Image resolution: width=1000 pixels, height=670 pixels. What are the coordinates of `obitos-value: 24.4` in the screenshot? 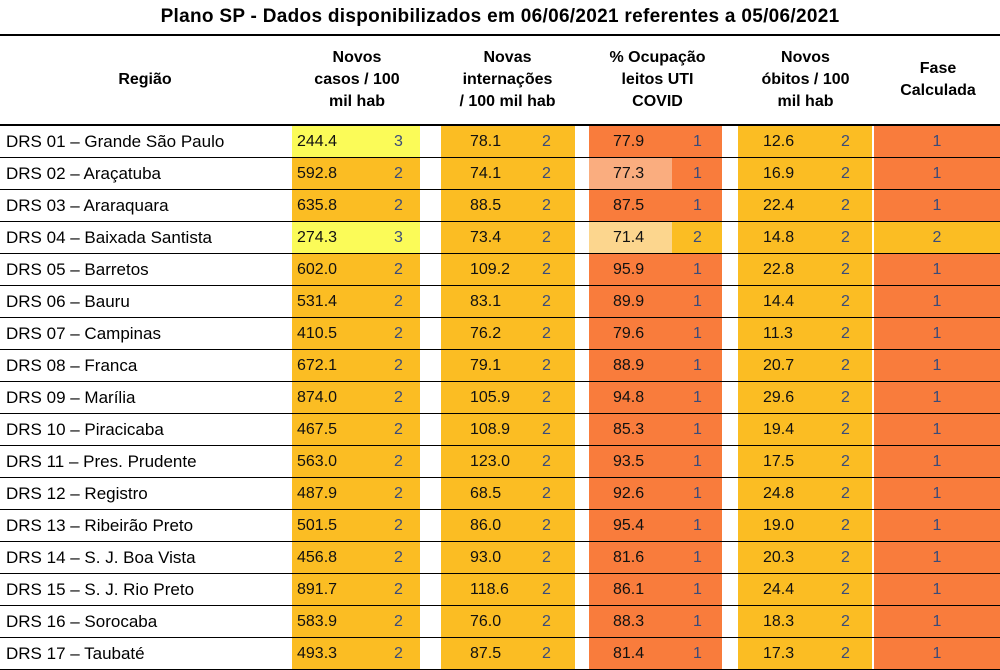 It's located at (779, 589).